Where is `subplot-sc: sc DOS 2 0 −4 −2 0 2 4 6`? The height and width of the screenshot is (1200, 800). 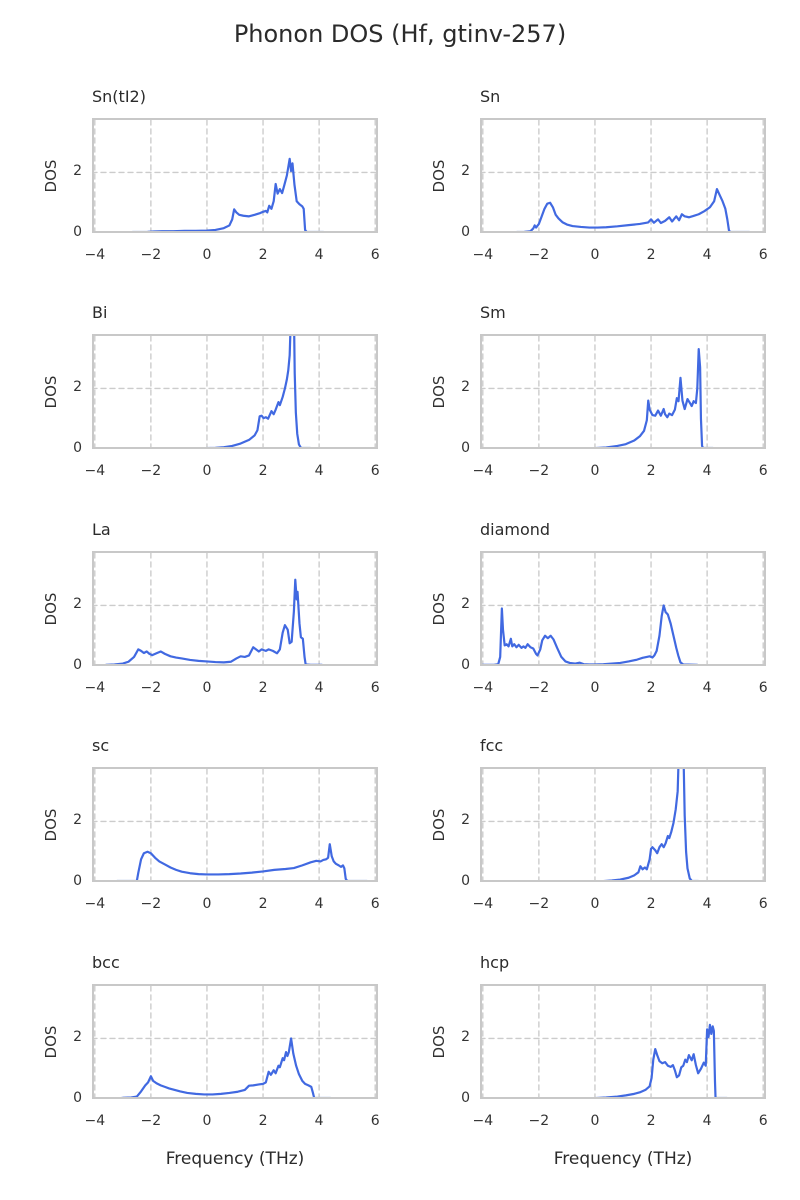 subplot-sc: sc DOS 2 0 −4 −2 0 2 4 6 is located at coordinates (215, 824).